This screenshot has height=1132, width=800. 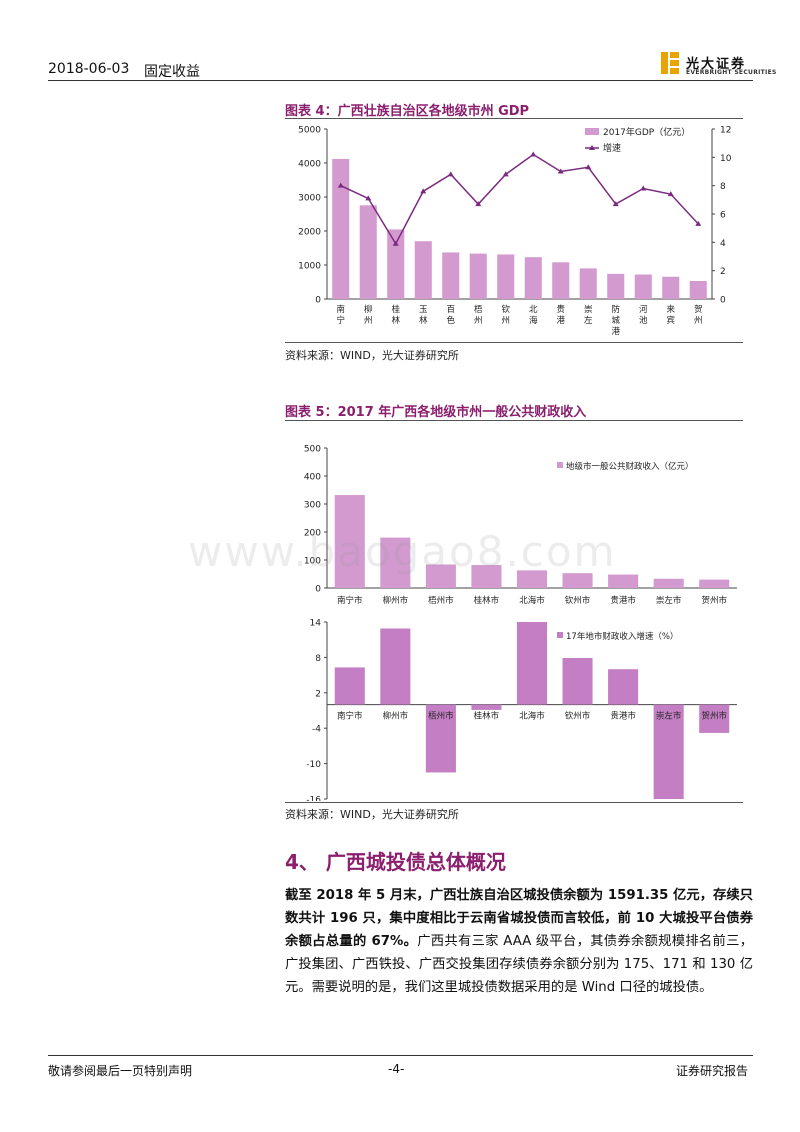 What do you see at coordinates (670, 63) in the screenshot?
I see `everbright-logo-icon` at bounding box center [670, 63].